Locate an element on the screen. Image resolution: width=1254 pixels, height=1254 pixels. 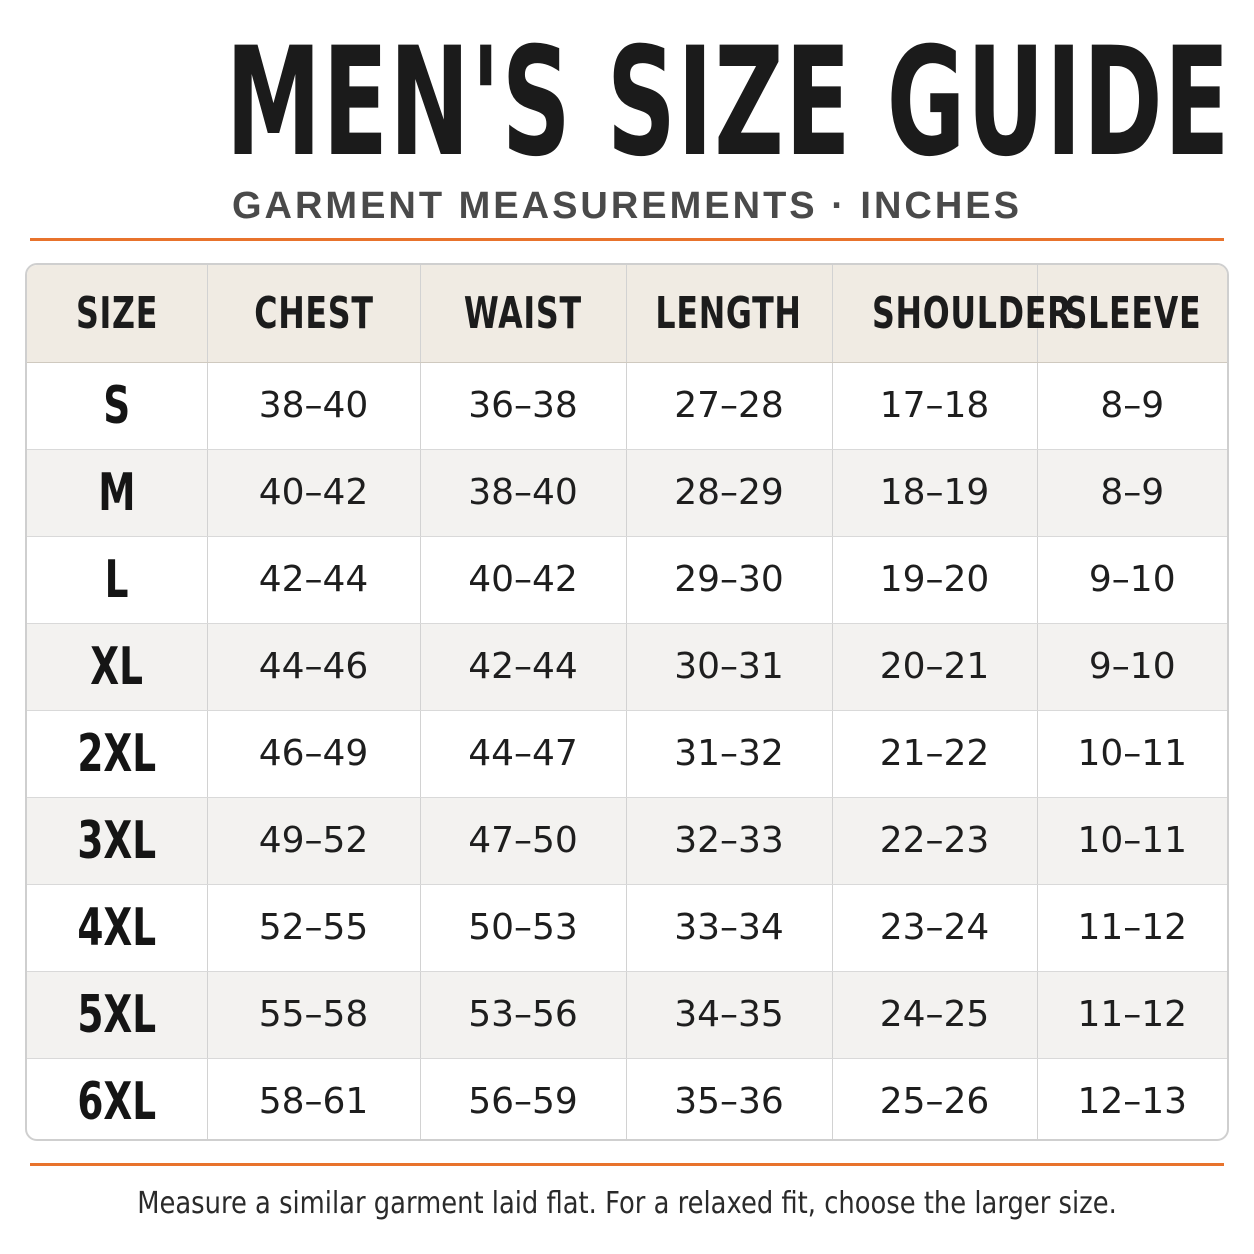
shoulder-value: 17–18 is located at coordinates (934, 405).